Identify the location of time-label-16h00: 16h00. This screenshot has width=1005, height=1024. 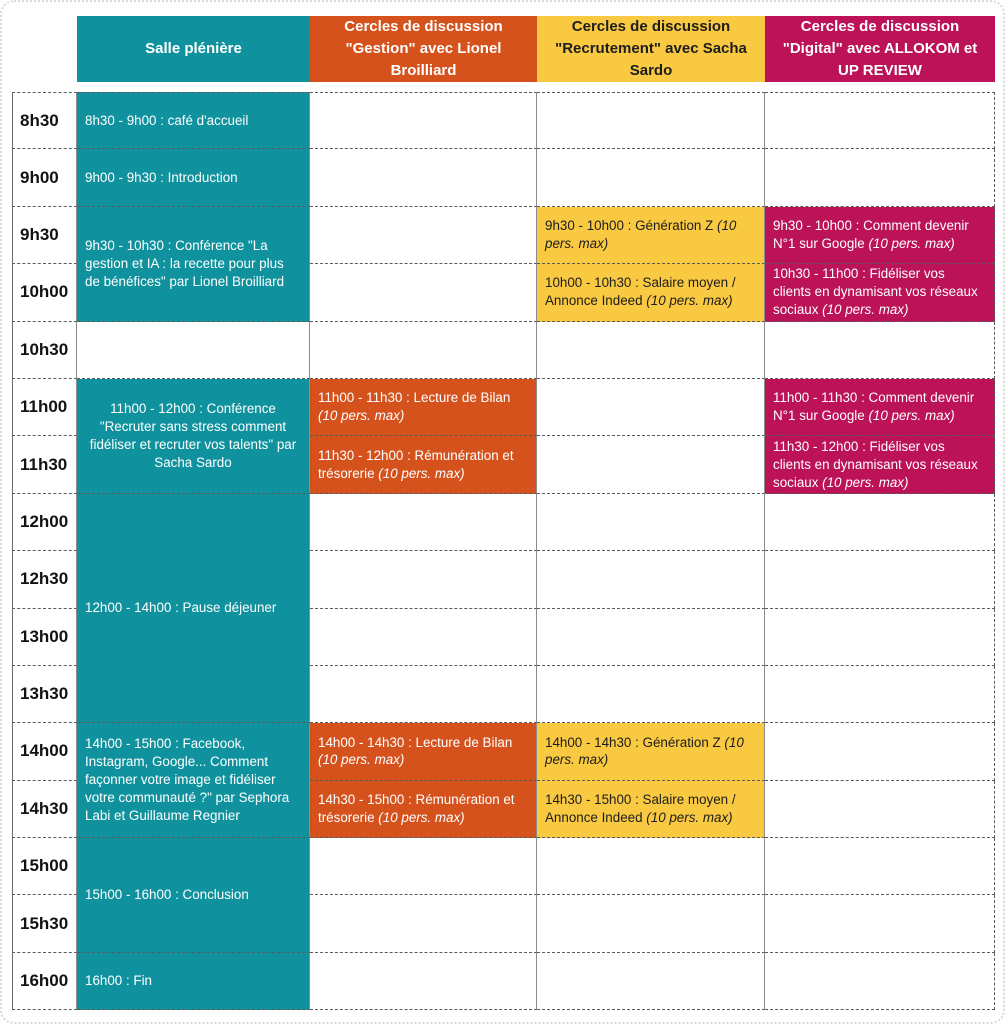
(44, 981).